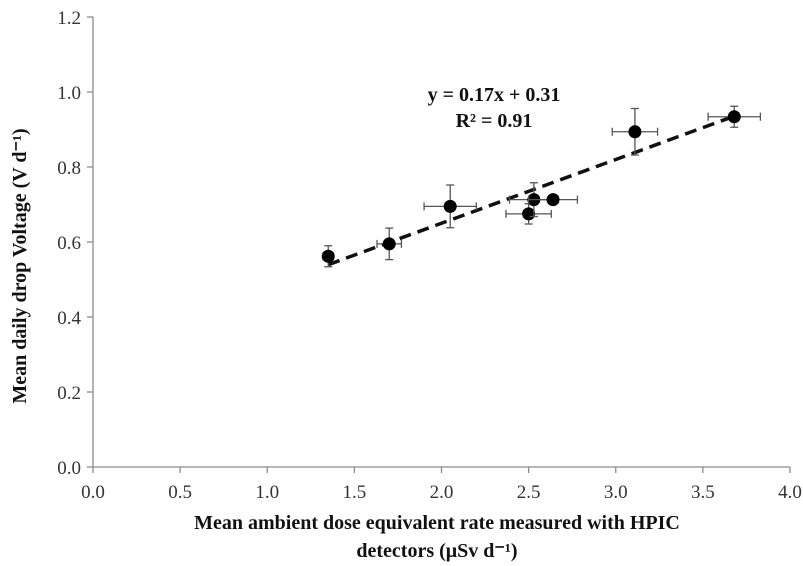 The height and width of the screenshot is (566, 803). What do you see at coordinates (69, 468) in the screenshot?
I see `y-tick-label: 0.0` at bounding box center [69, 468].